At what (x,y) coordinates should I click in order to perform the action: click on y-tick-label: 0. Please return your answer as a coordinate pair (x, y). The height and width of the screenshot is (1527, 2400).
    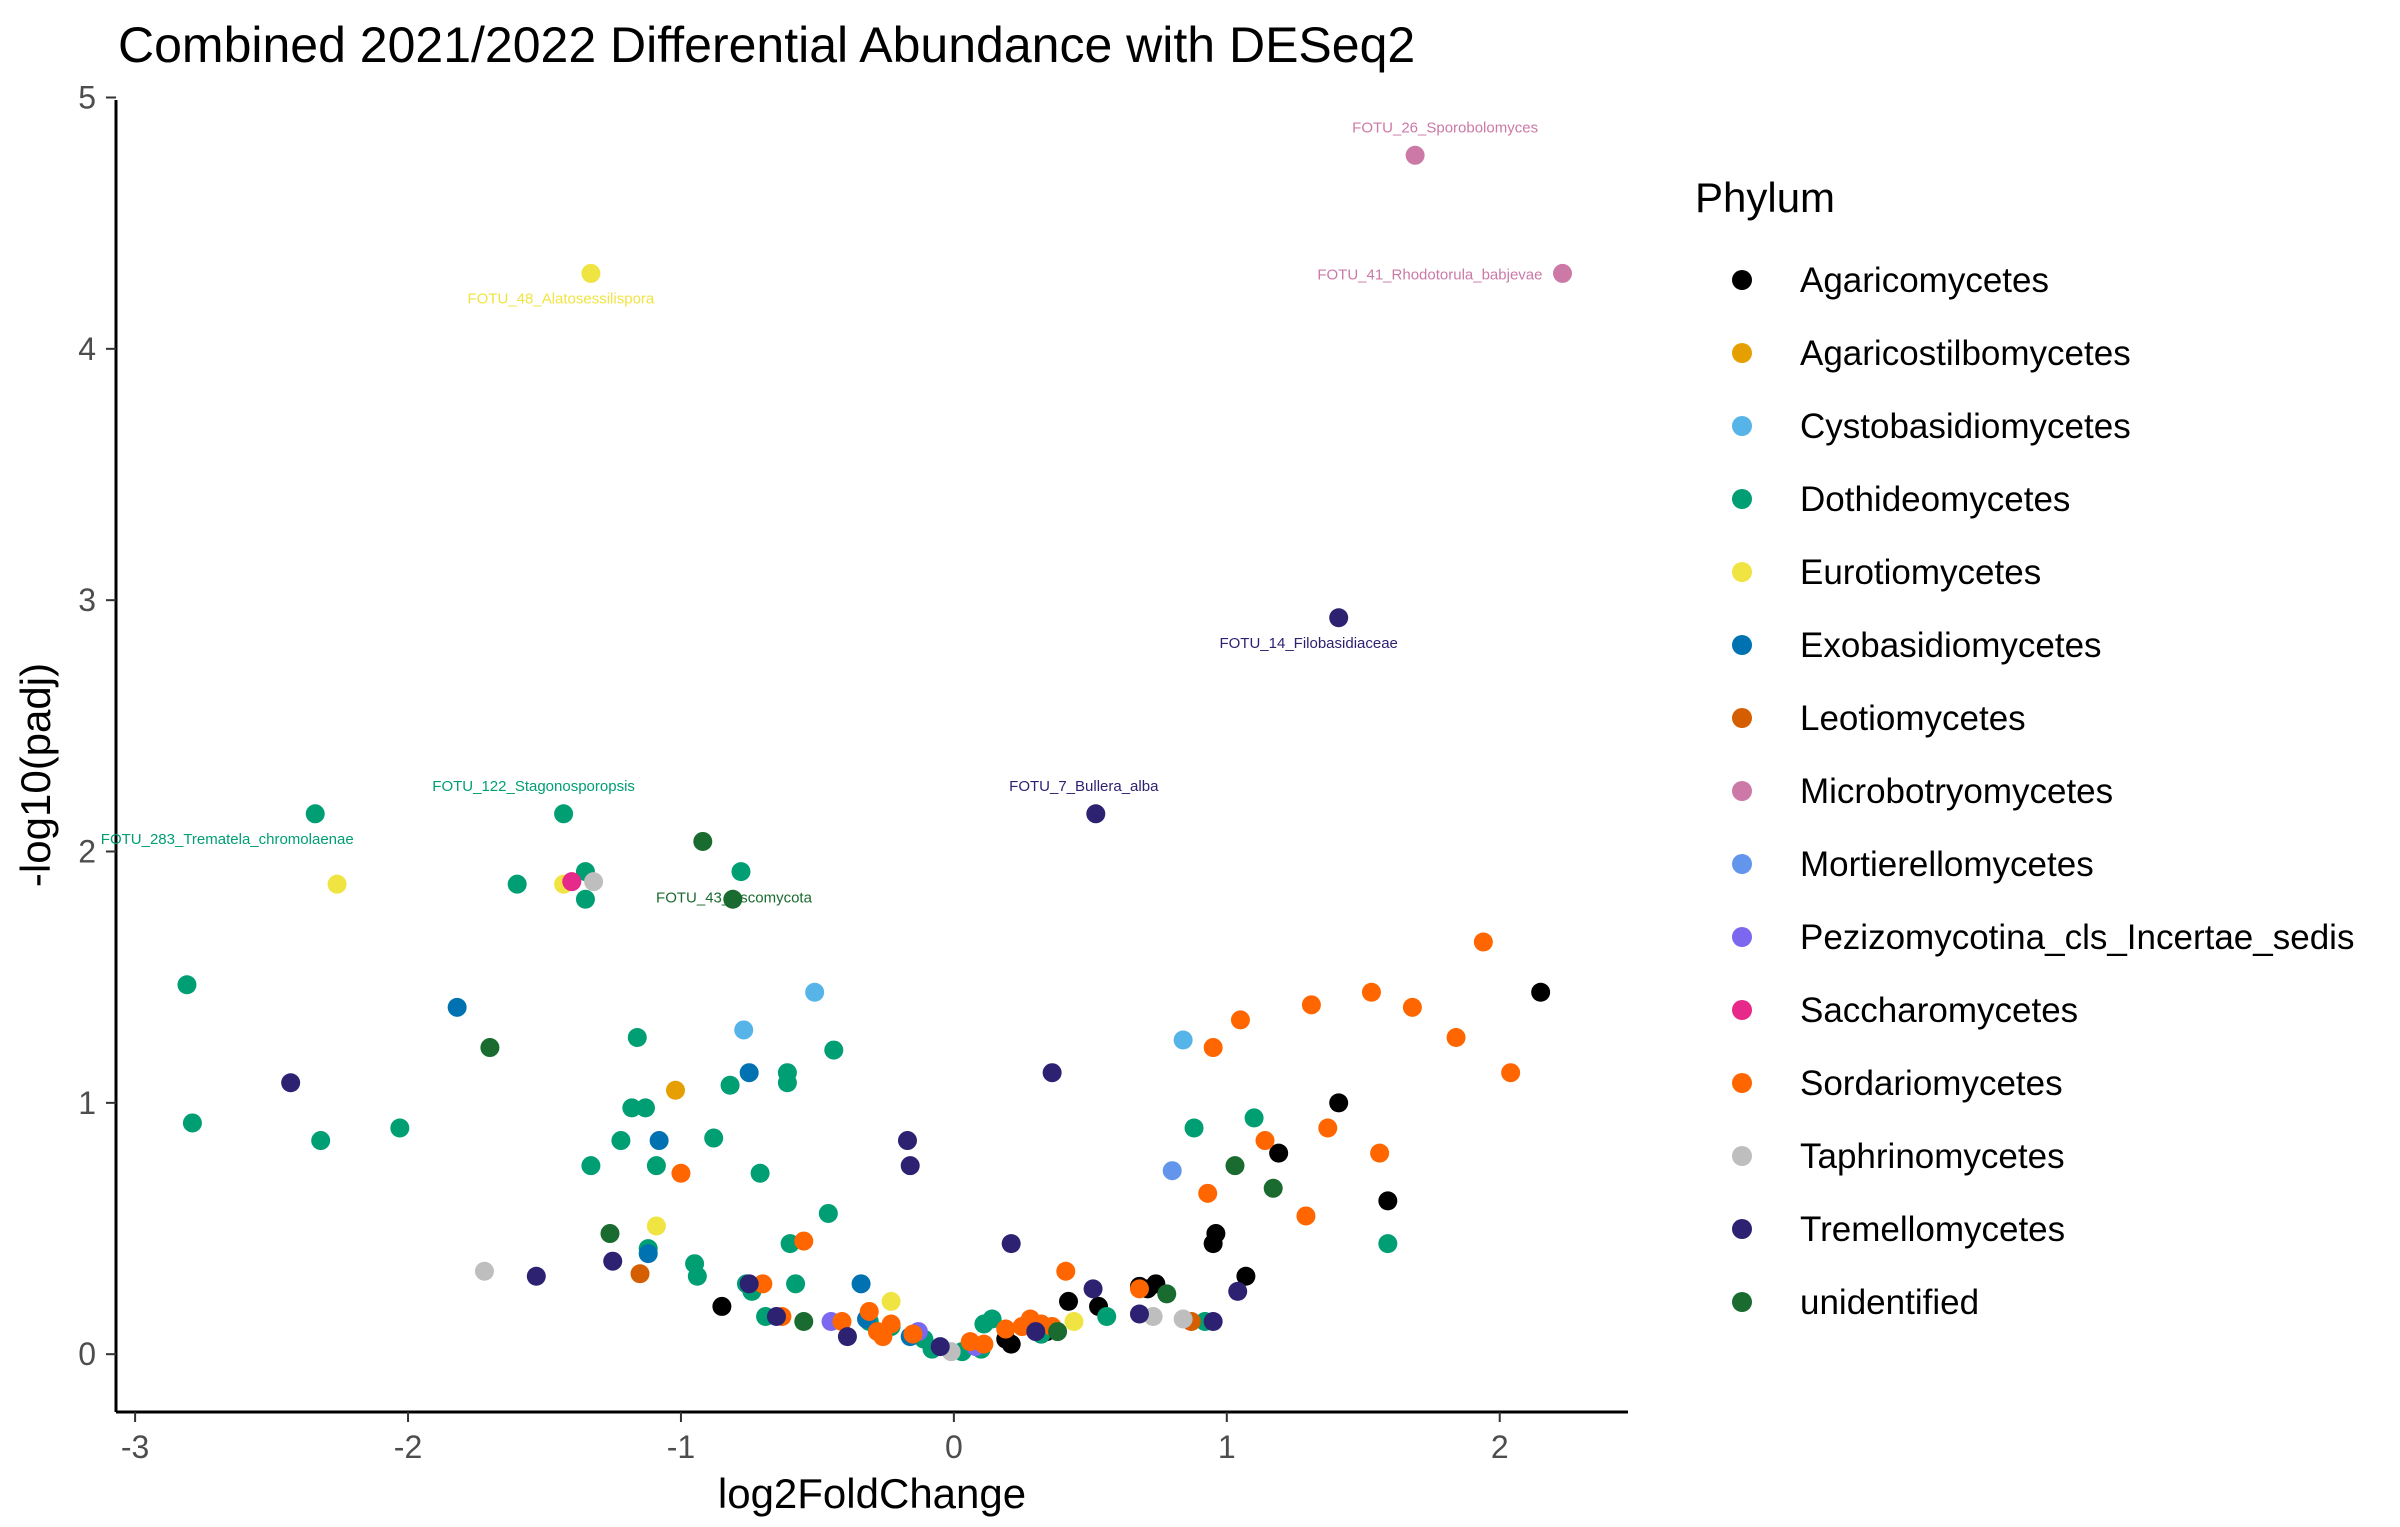
    Looking at the image, I should click on (87, 1354).